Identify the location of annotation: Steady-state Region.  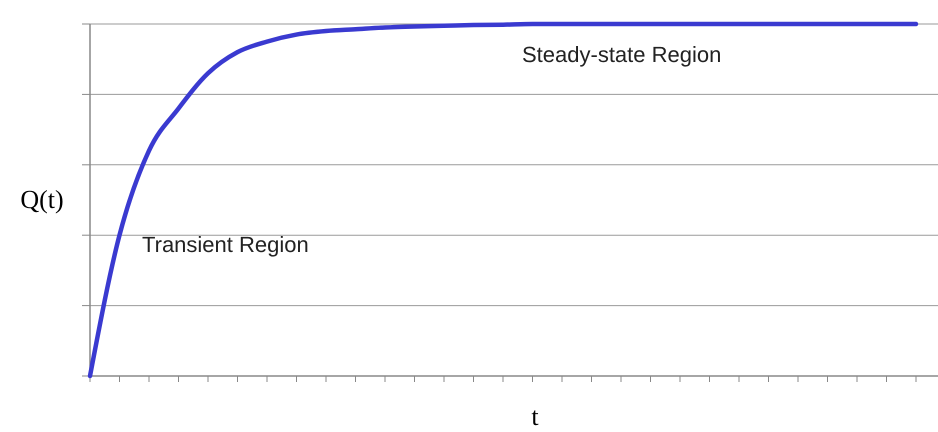
(622, 54).